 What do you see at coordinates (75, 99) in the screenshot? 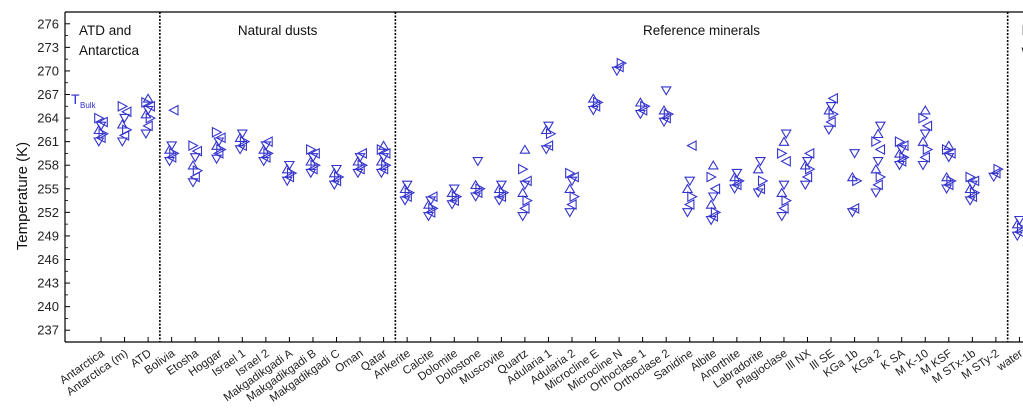
I see `t-bulk-label: T` at bounding box center [75, 99].